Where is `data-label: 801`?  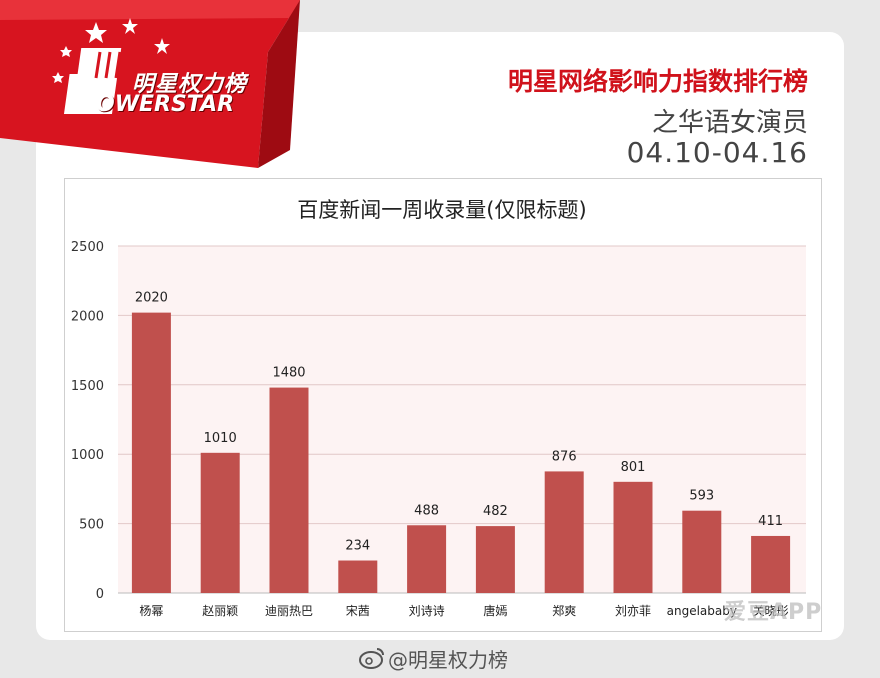
data-label: 801 is located at coordinates (633, 467).